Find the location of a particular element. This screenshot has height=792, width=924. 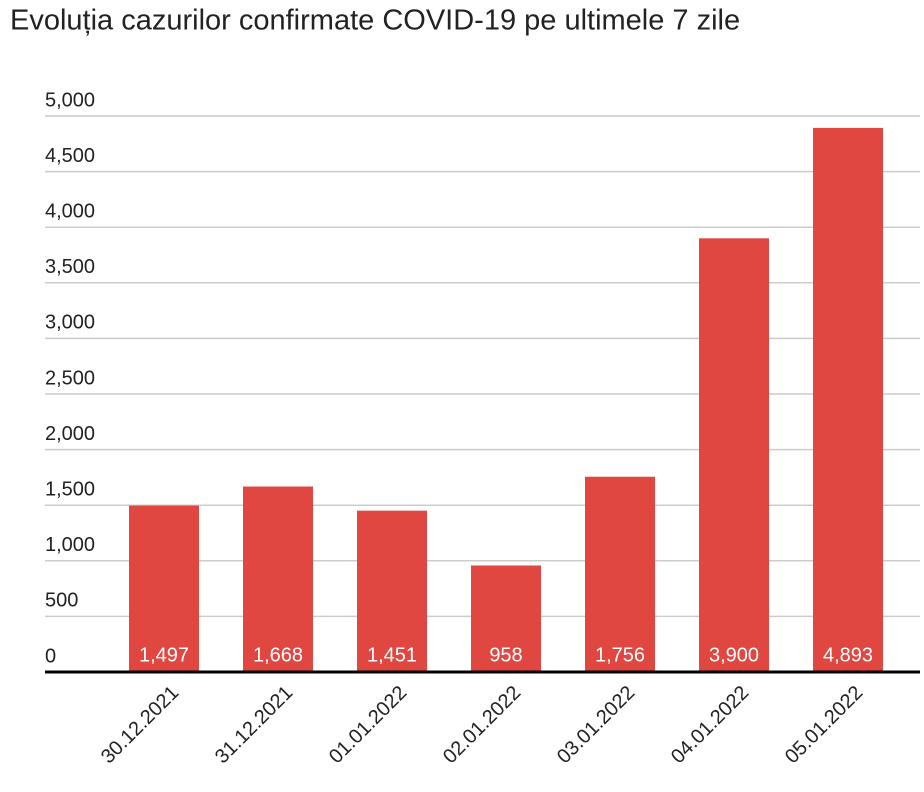

y-tick-label: 3,000 is located at coordinates (70, 323).